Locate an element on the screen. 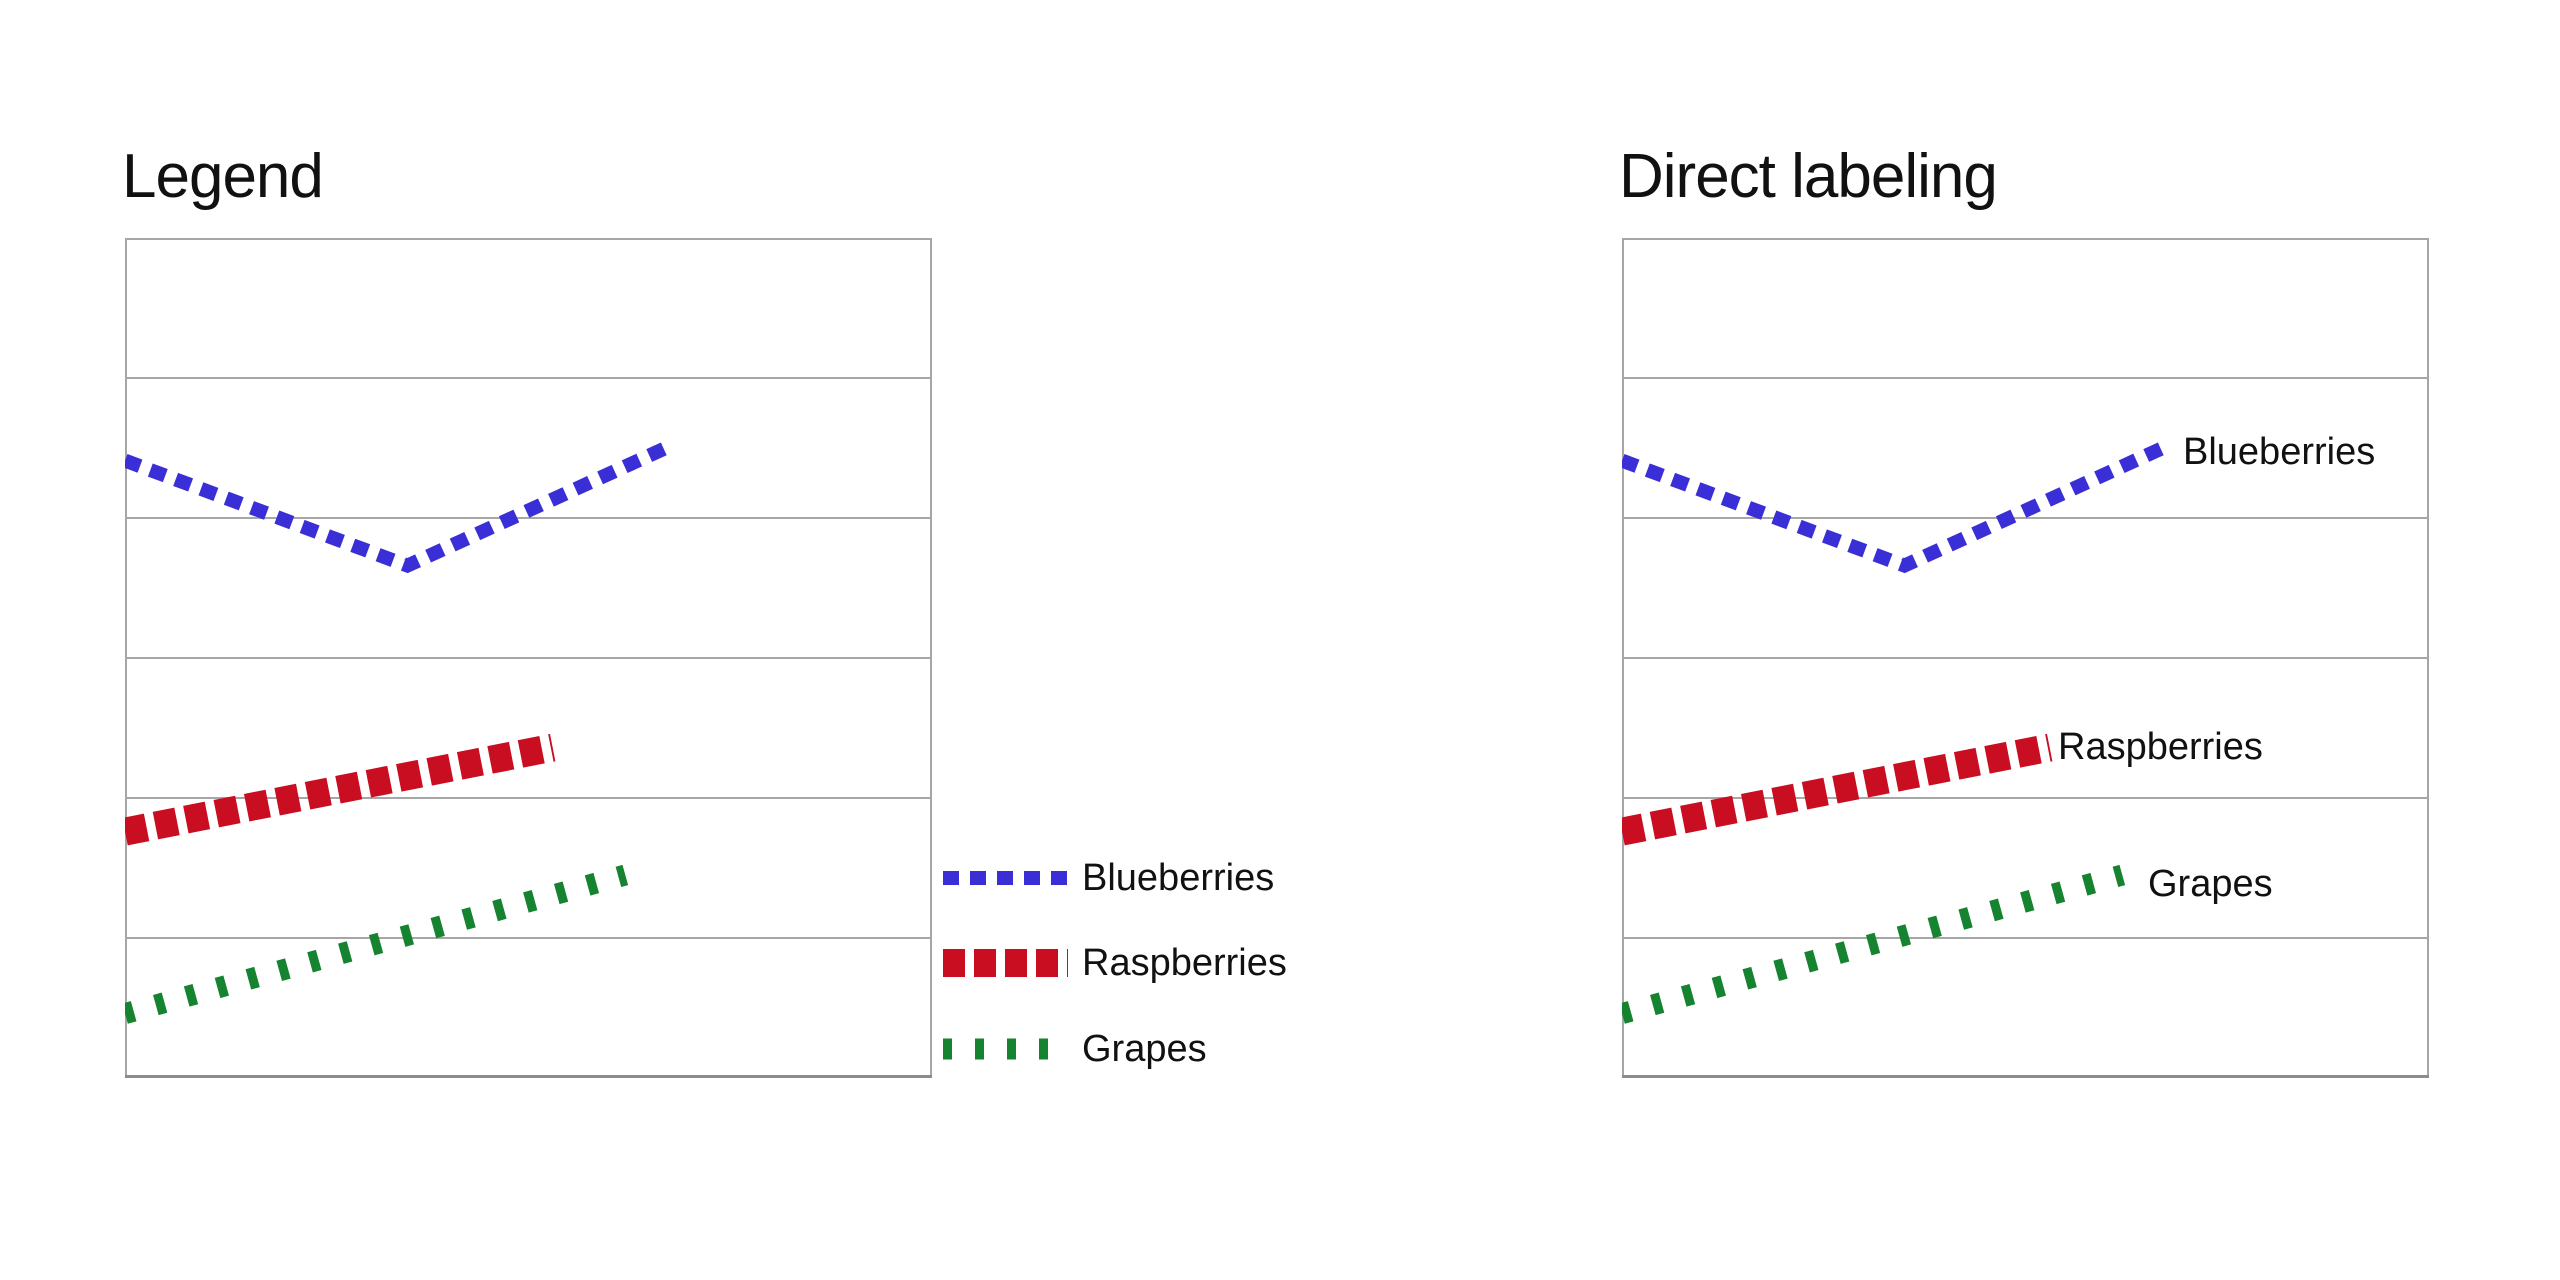  legend: Blueberries Raspberries Grapes is located at coordinates (1153, 977).